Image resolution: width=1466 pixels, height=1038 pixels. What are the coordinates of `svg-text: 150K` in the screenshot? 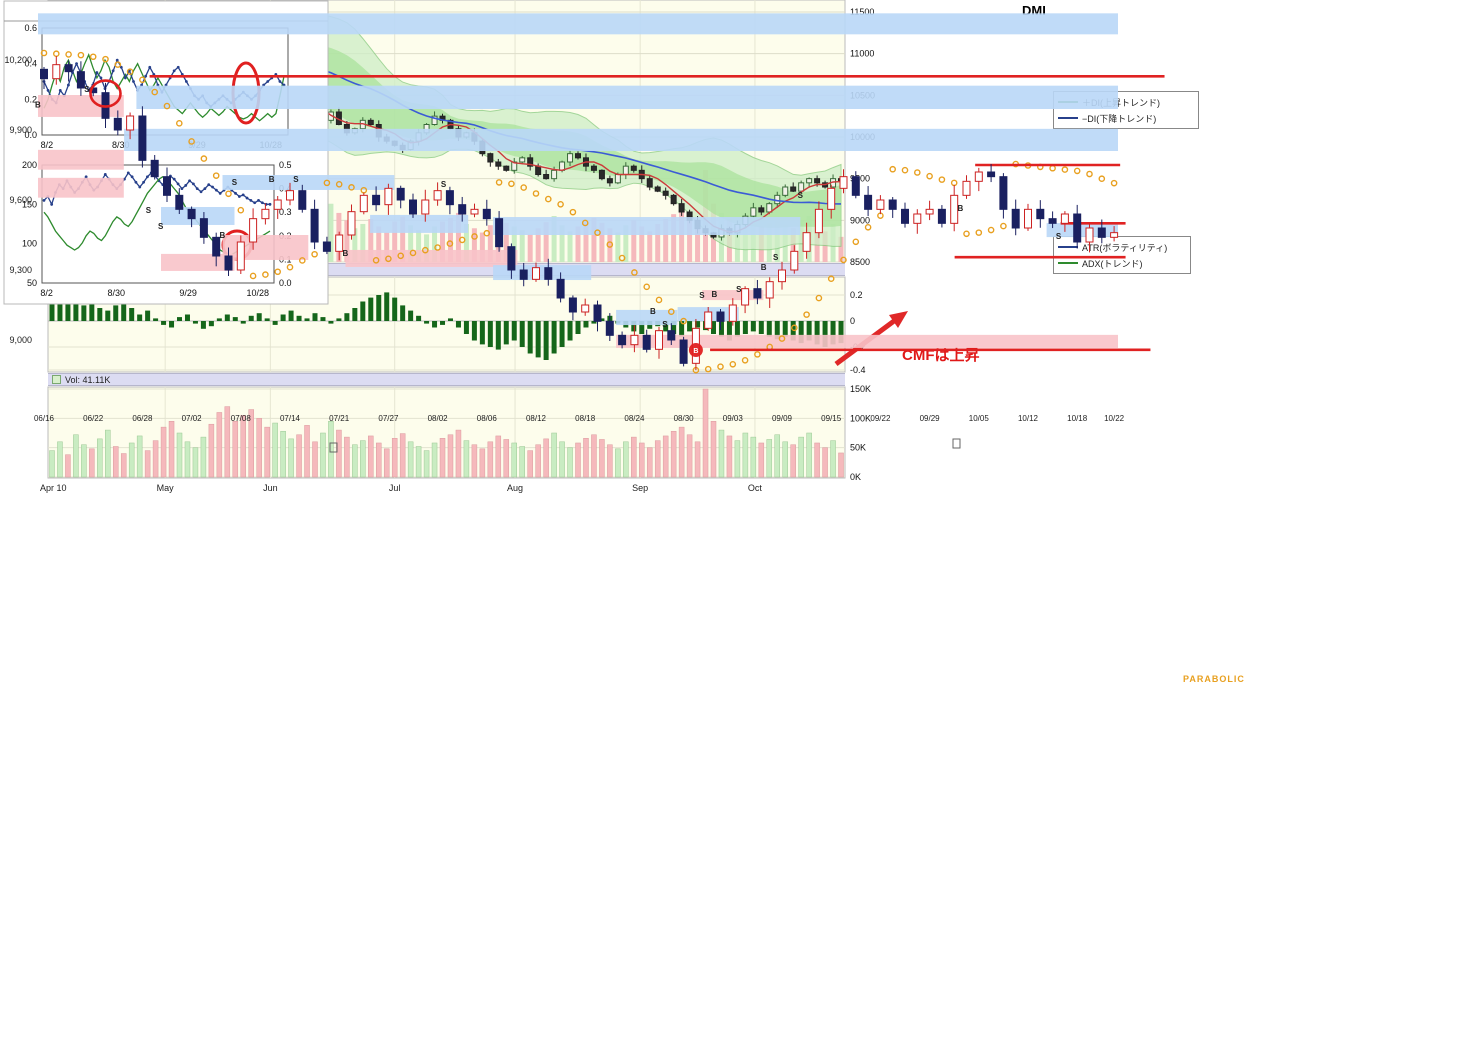 It's located at (860, 389).